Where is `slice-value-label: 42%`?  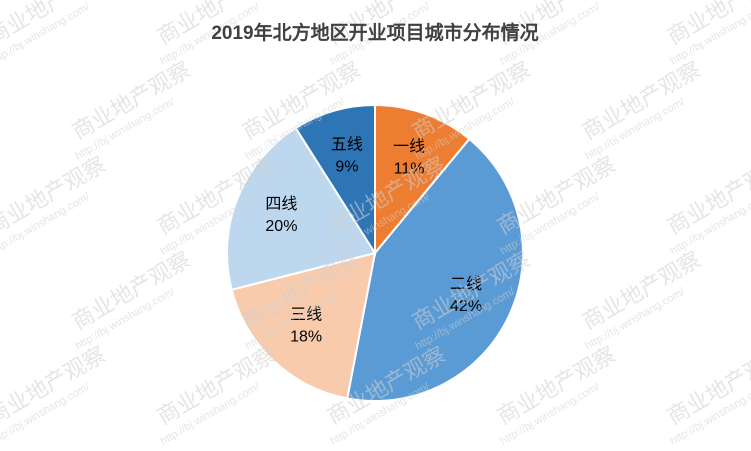
slice-value-label: 42% is located at coordinates (466, 306).